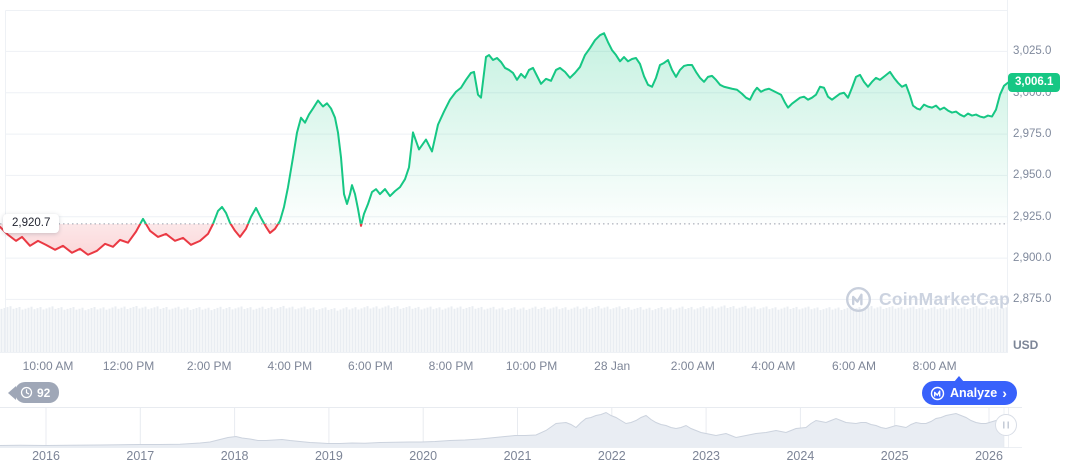 This screenshot has height=470, width=1072. What do you see at coordinates (31, 223) in the screenshot?
I see `baseline-price-label: 2,920.7` at bounding box center [31, 223].